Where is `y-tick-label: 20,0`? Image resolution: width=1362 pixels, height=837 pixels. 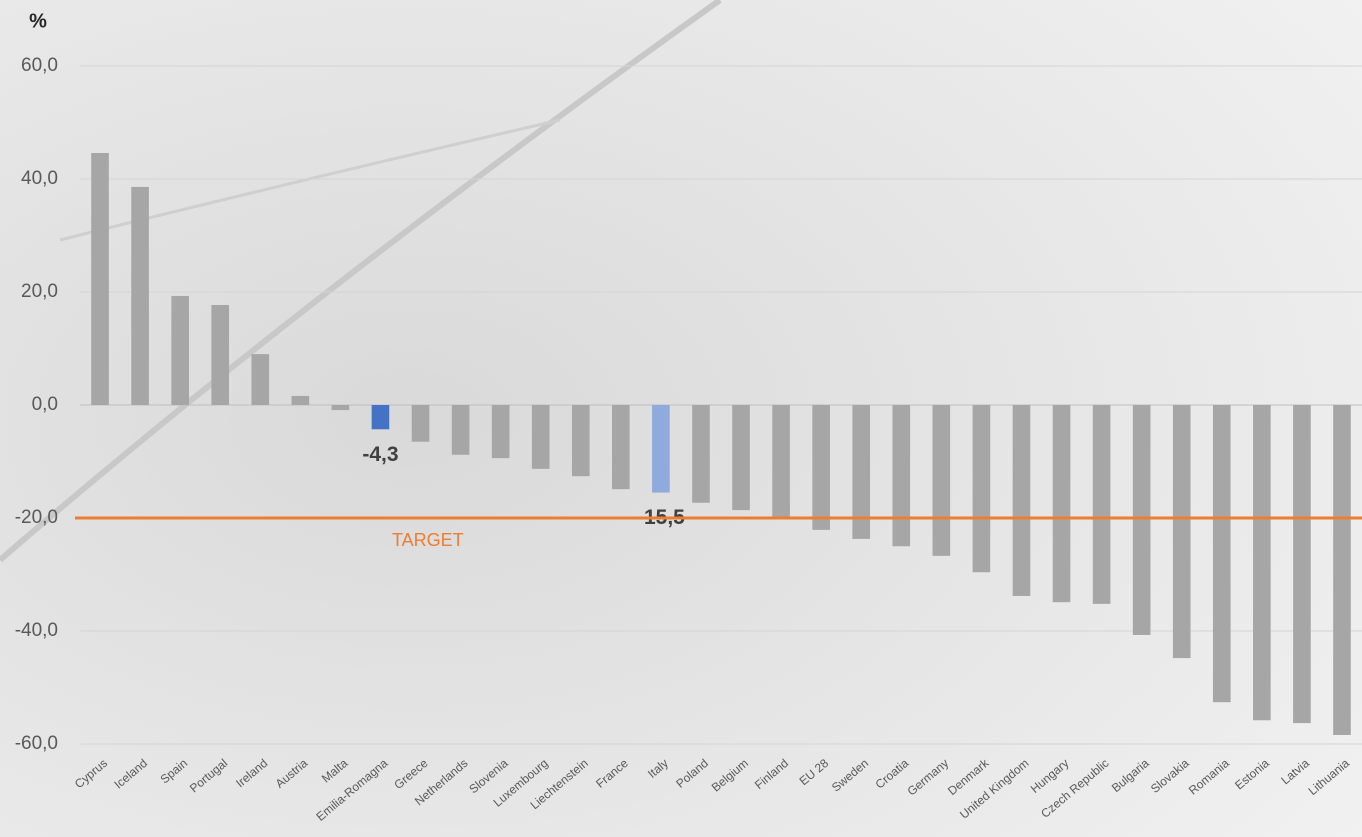
y-tick-label: 20,0 is located at coordinates (39, 291).